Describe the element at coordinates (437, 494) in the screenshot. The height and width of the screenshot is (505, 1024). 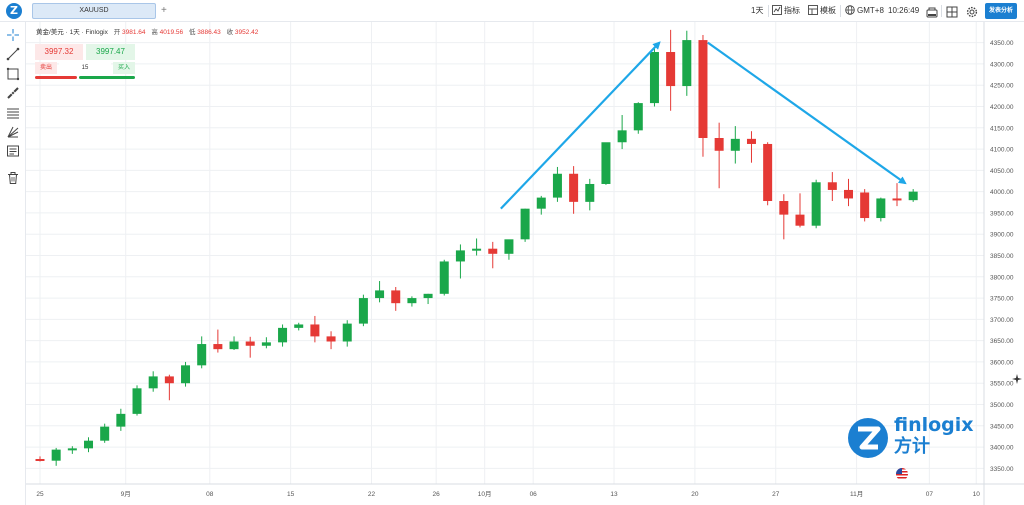
I see `x-tick-label: 26` at that location.